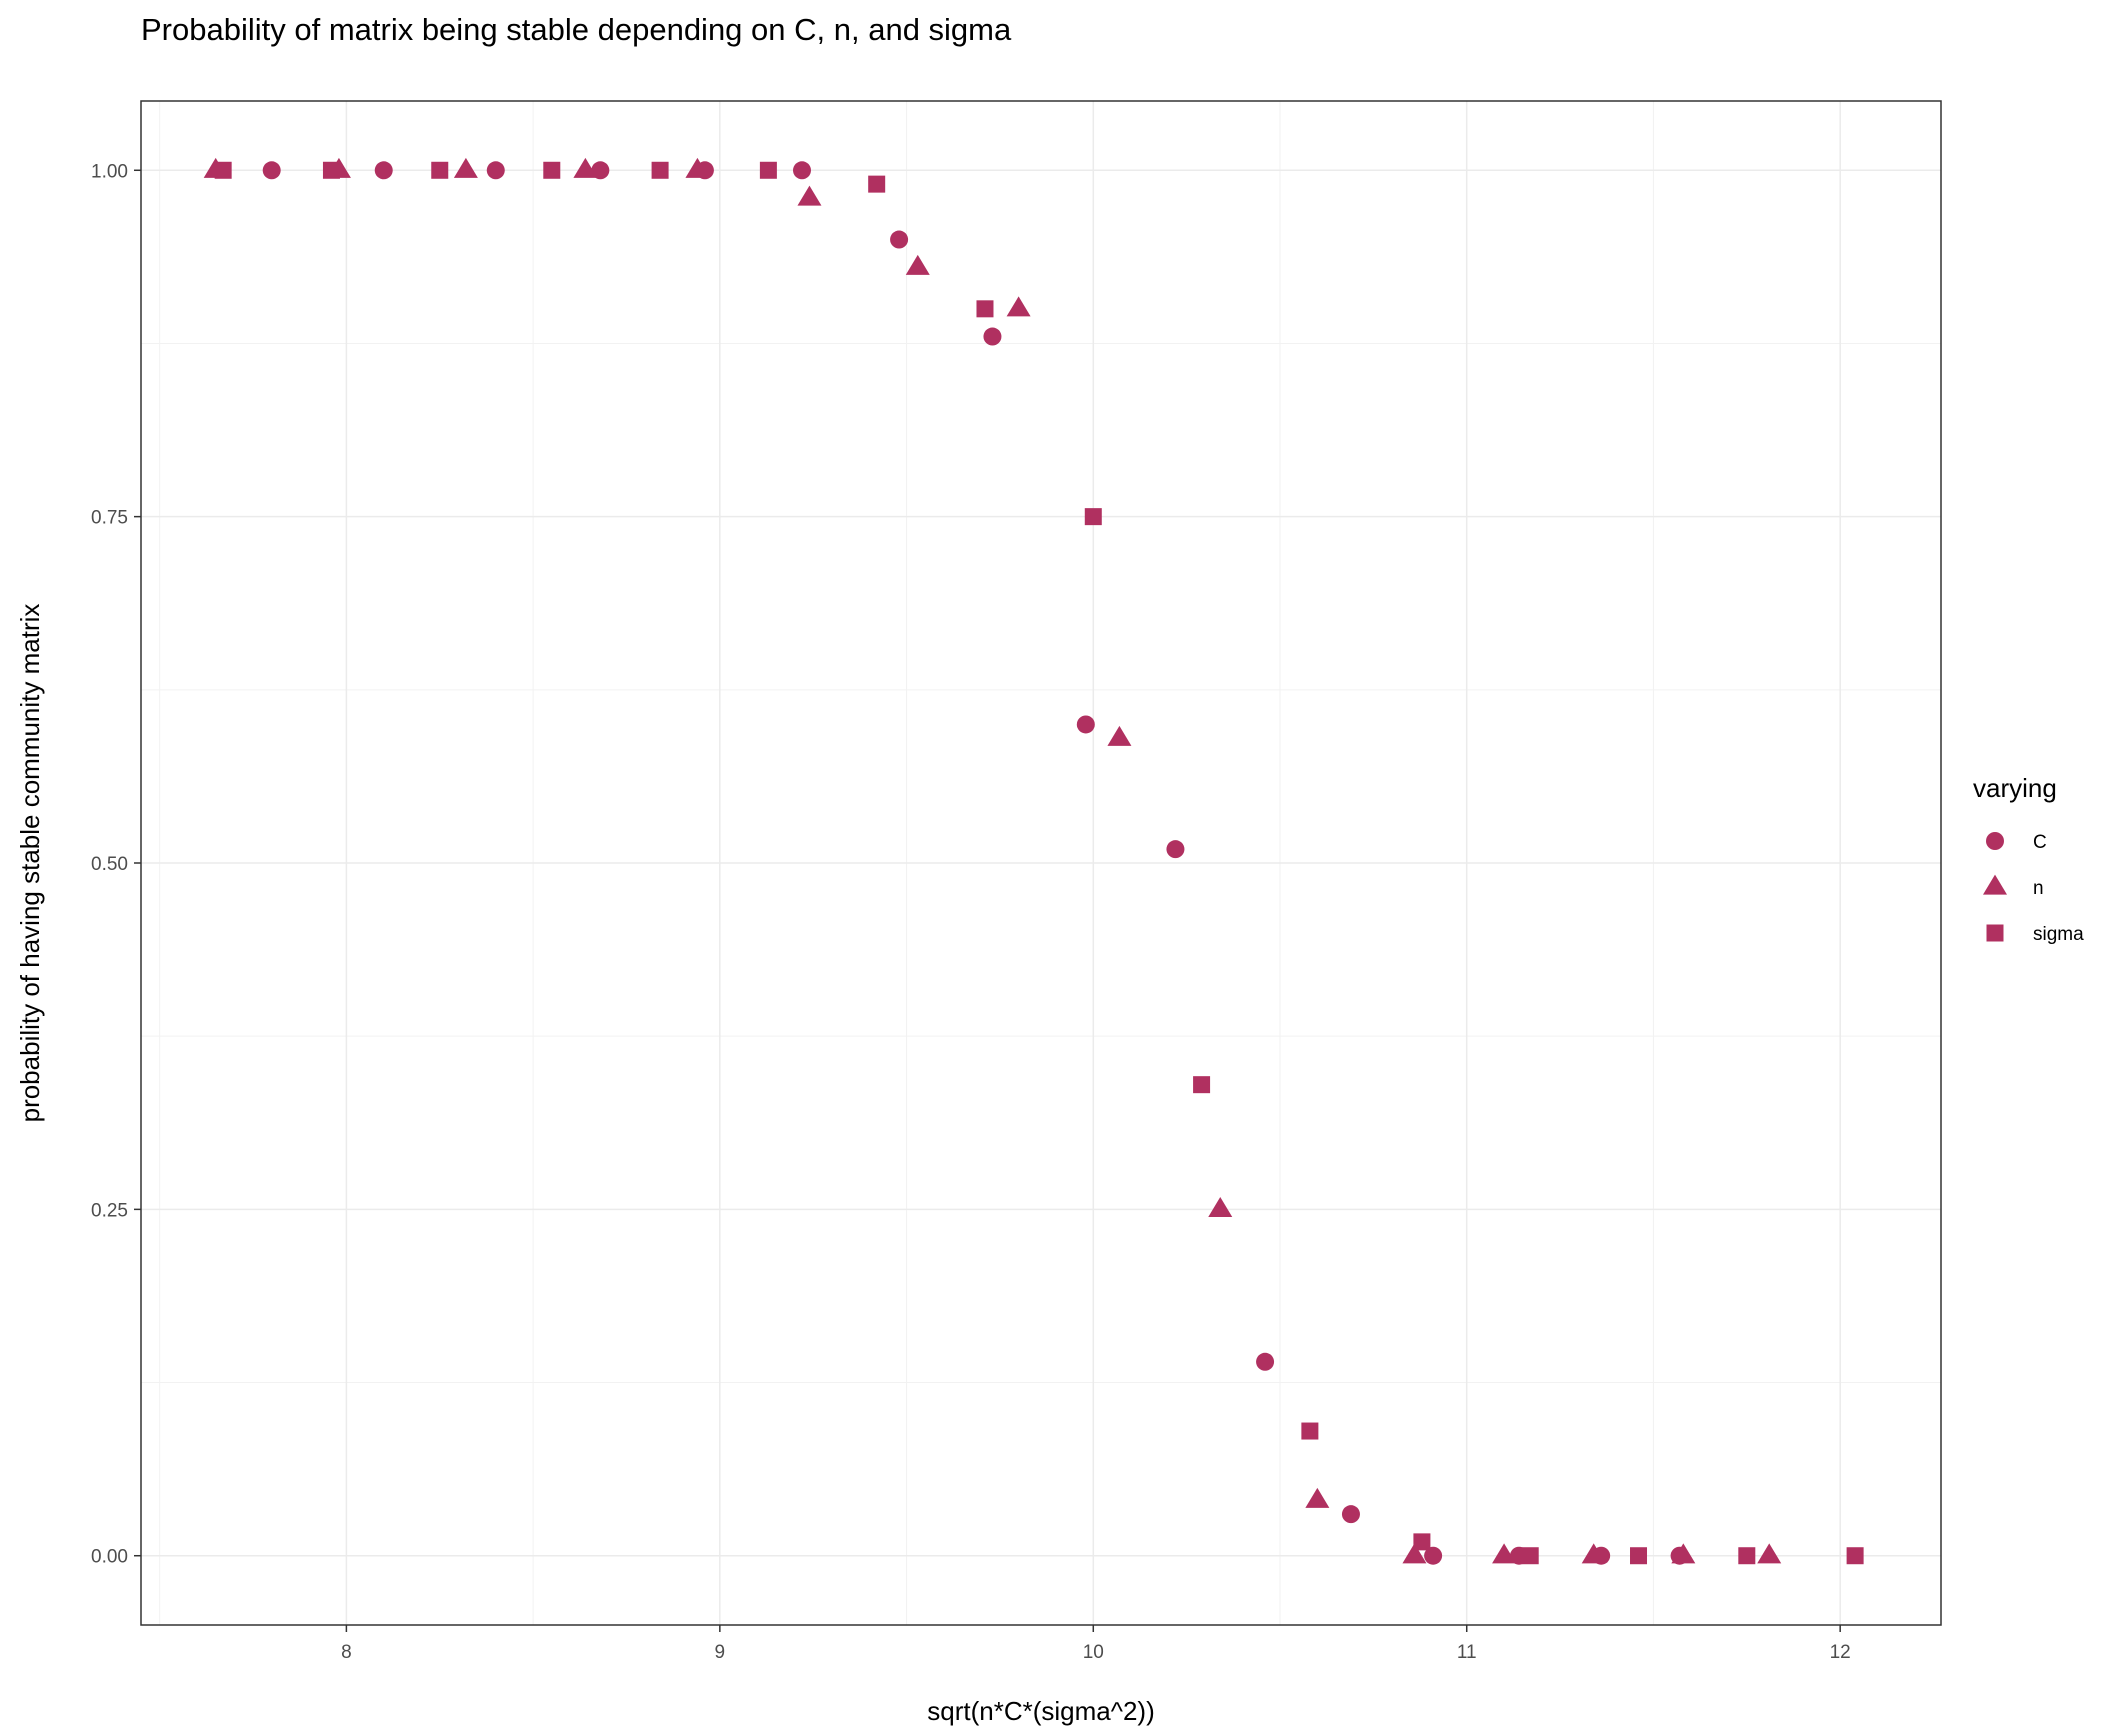 The height and width of the screenshot is (1728, 2112). Describe the element at coordinates (109, 864) in the screenshot. I see `y-tick-label: 0.50` at that location.